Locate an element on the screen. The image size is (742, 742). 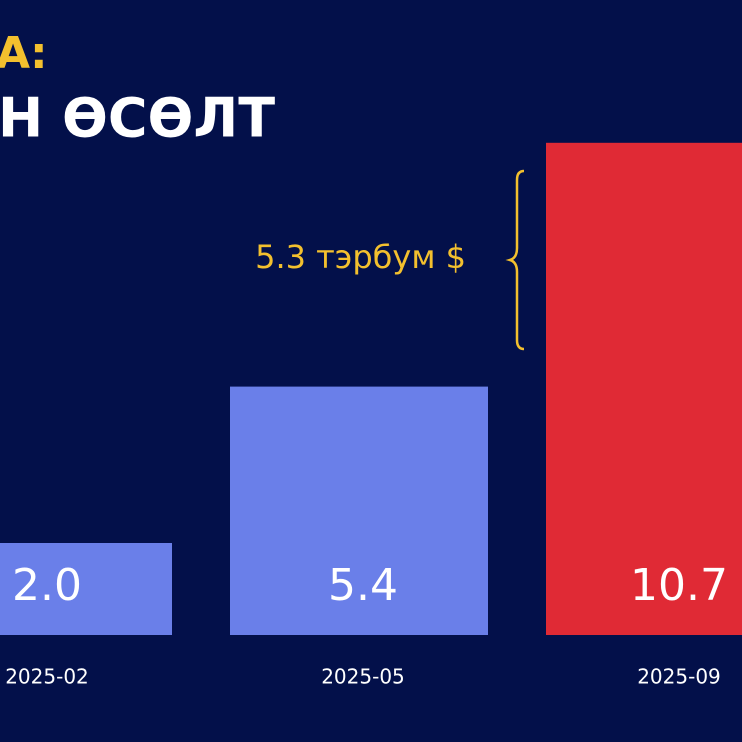
value-label: 10.7 is located at coordinates (679, 585).